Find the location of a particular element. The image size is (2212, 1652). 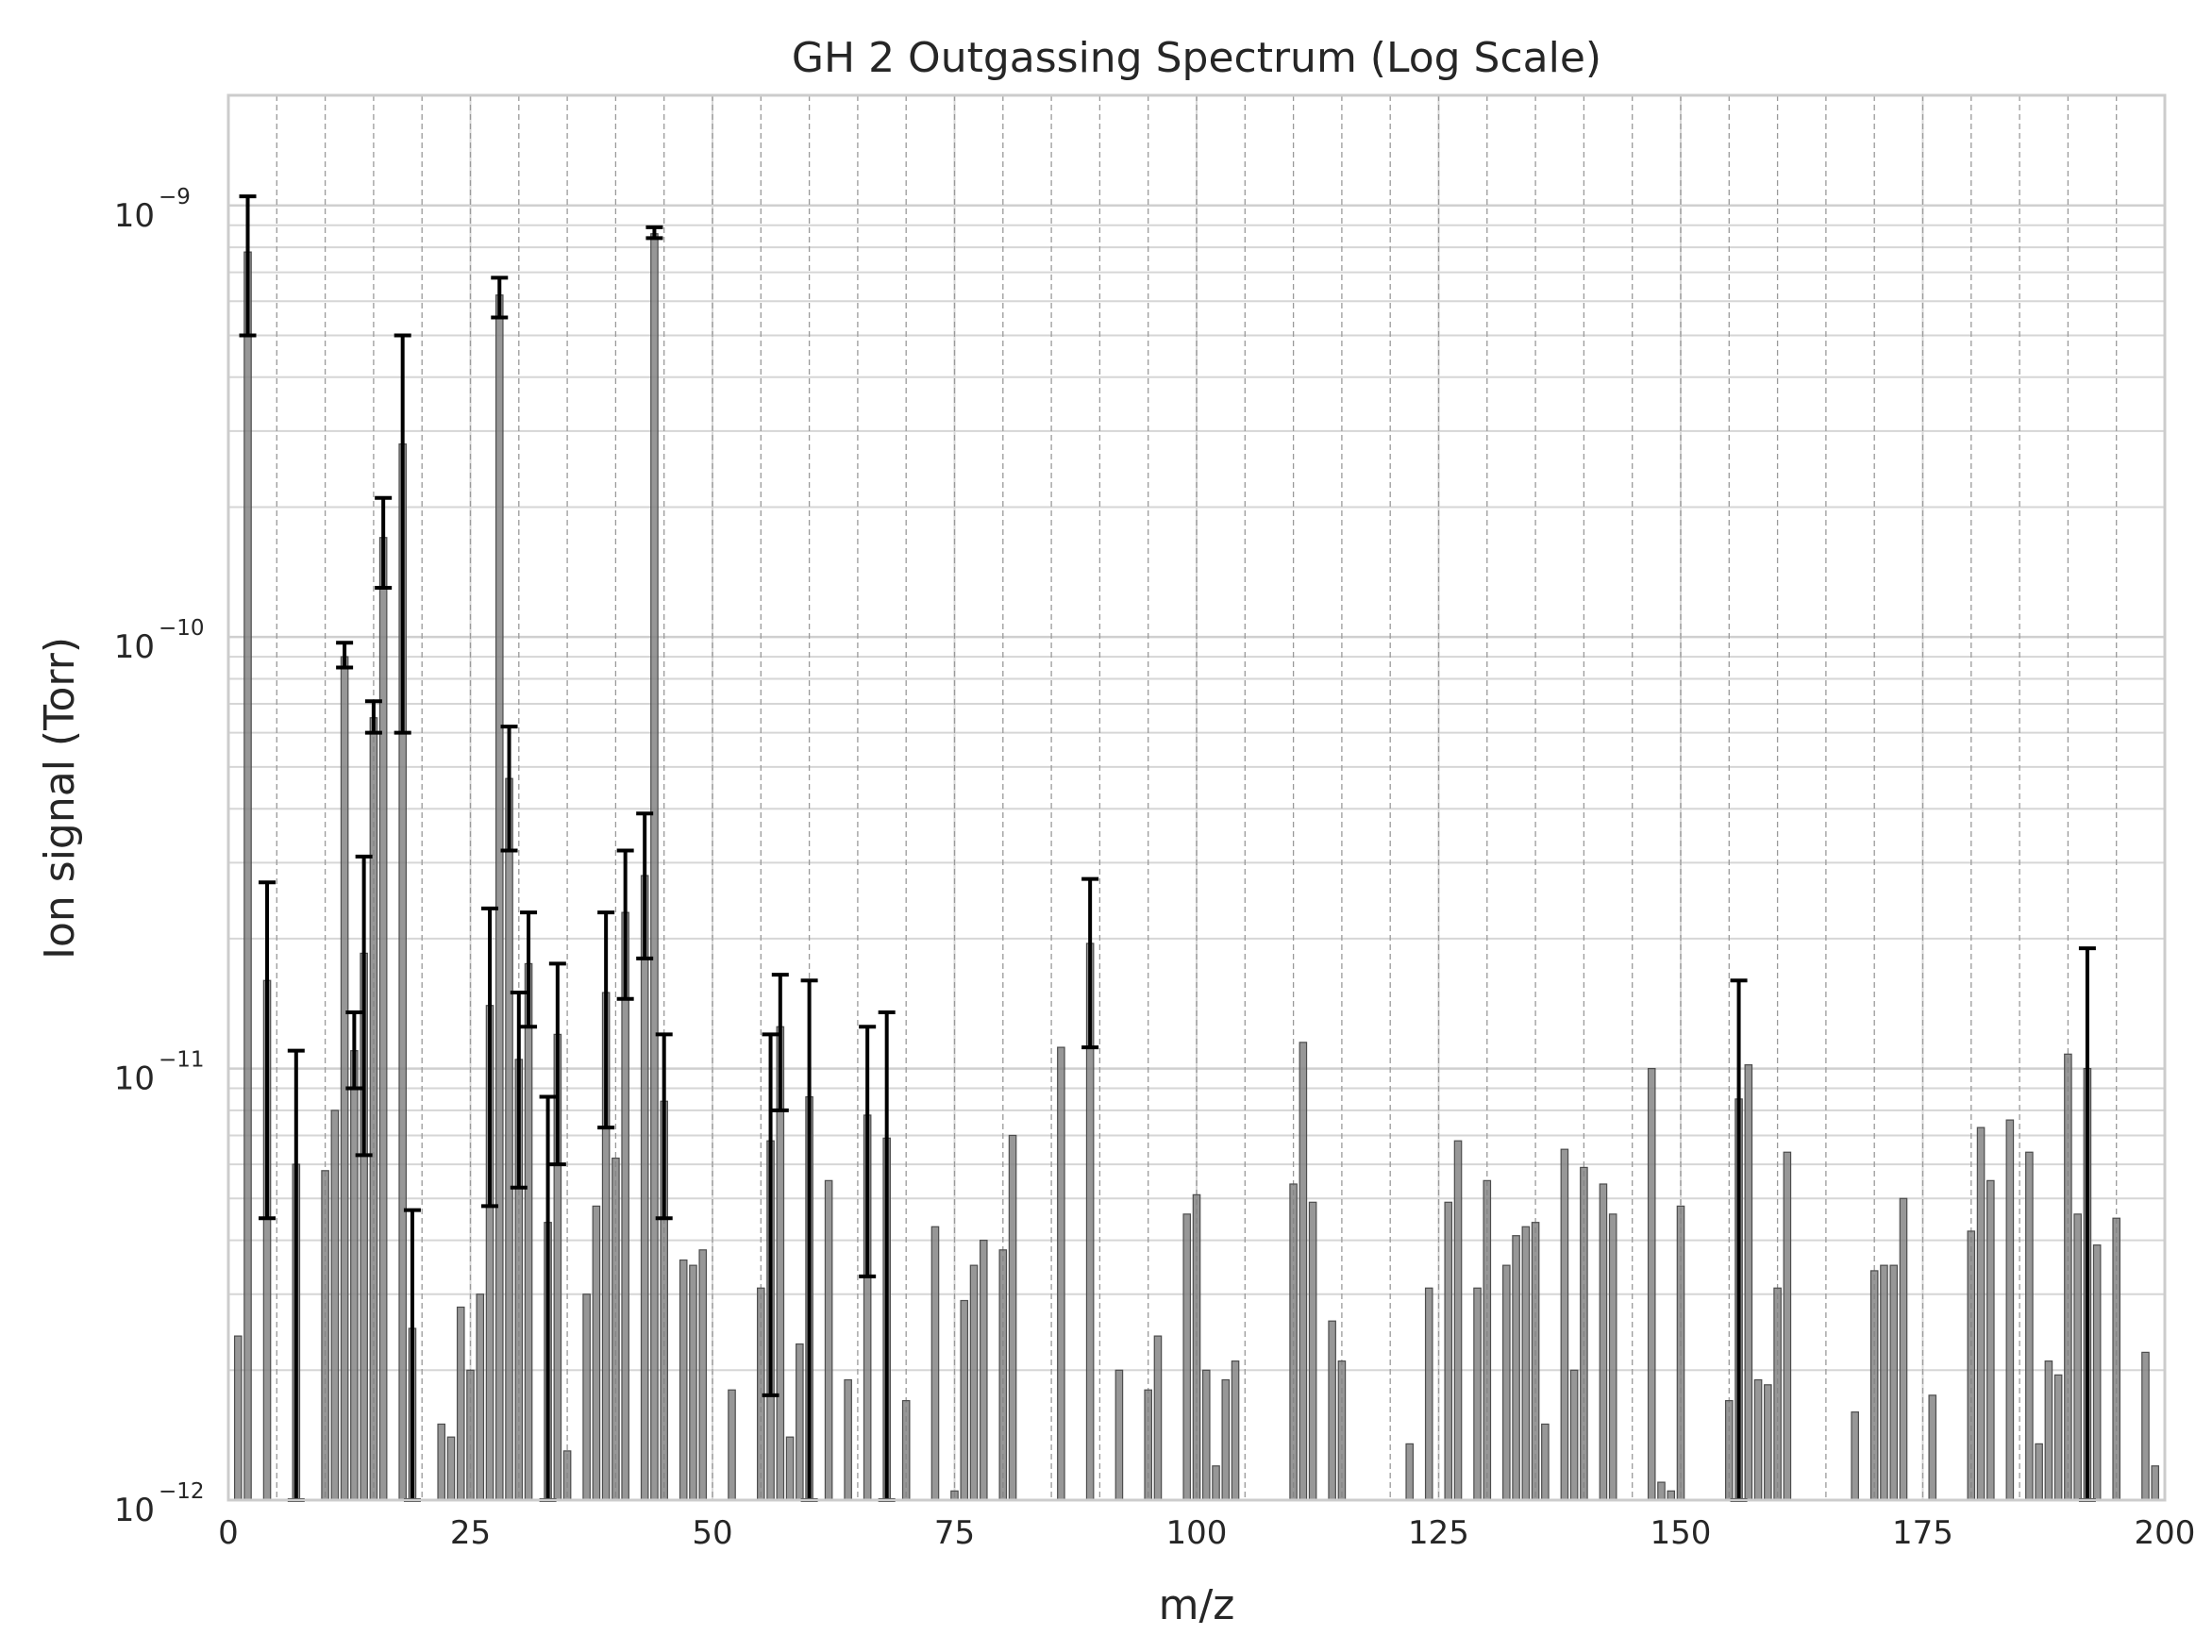

x-axis-label: m/z is located at coordinates (1197, 1605).